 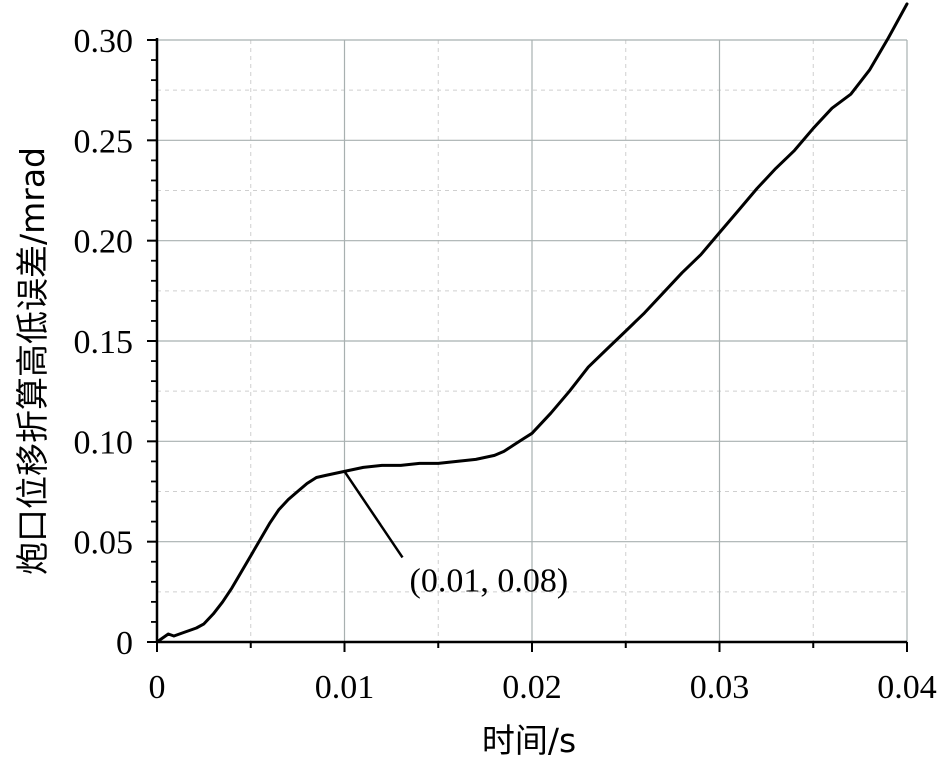 What do you see at coordinates (104, 242) in the screenshot?
I see `y-tick-label: 0.20` at bounding box center [104, 242].